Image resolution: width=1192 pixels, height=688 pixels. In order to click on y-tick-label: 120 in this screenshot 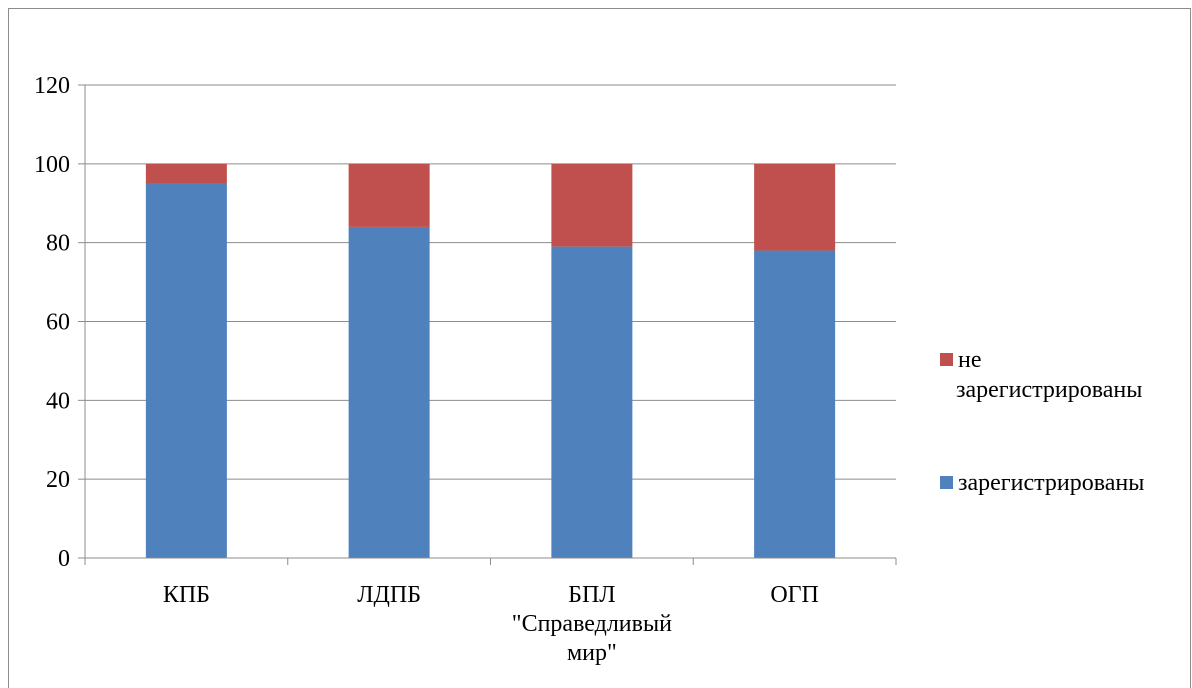, I will do `click(52, 86)`.